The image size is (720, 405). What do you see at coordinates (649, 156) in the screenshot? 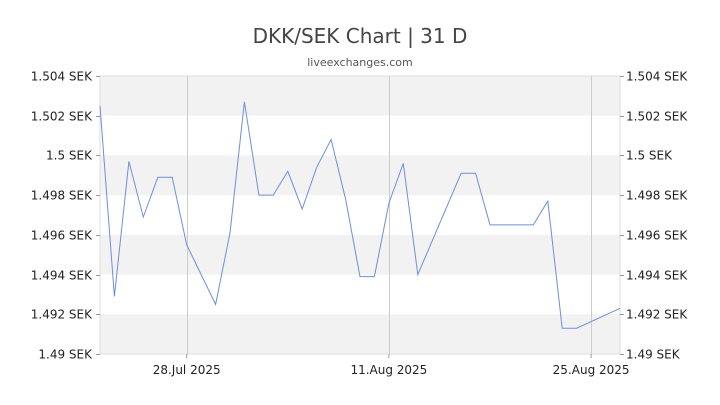
I see `y-tick-label-right: 1.5 SEK` at bounding box center [649, 156].